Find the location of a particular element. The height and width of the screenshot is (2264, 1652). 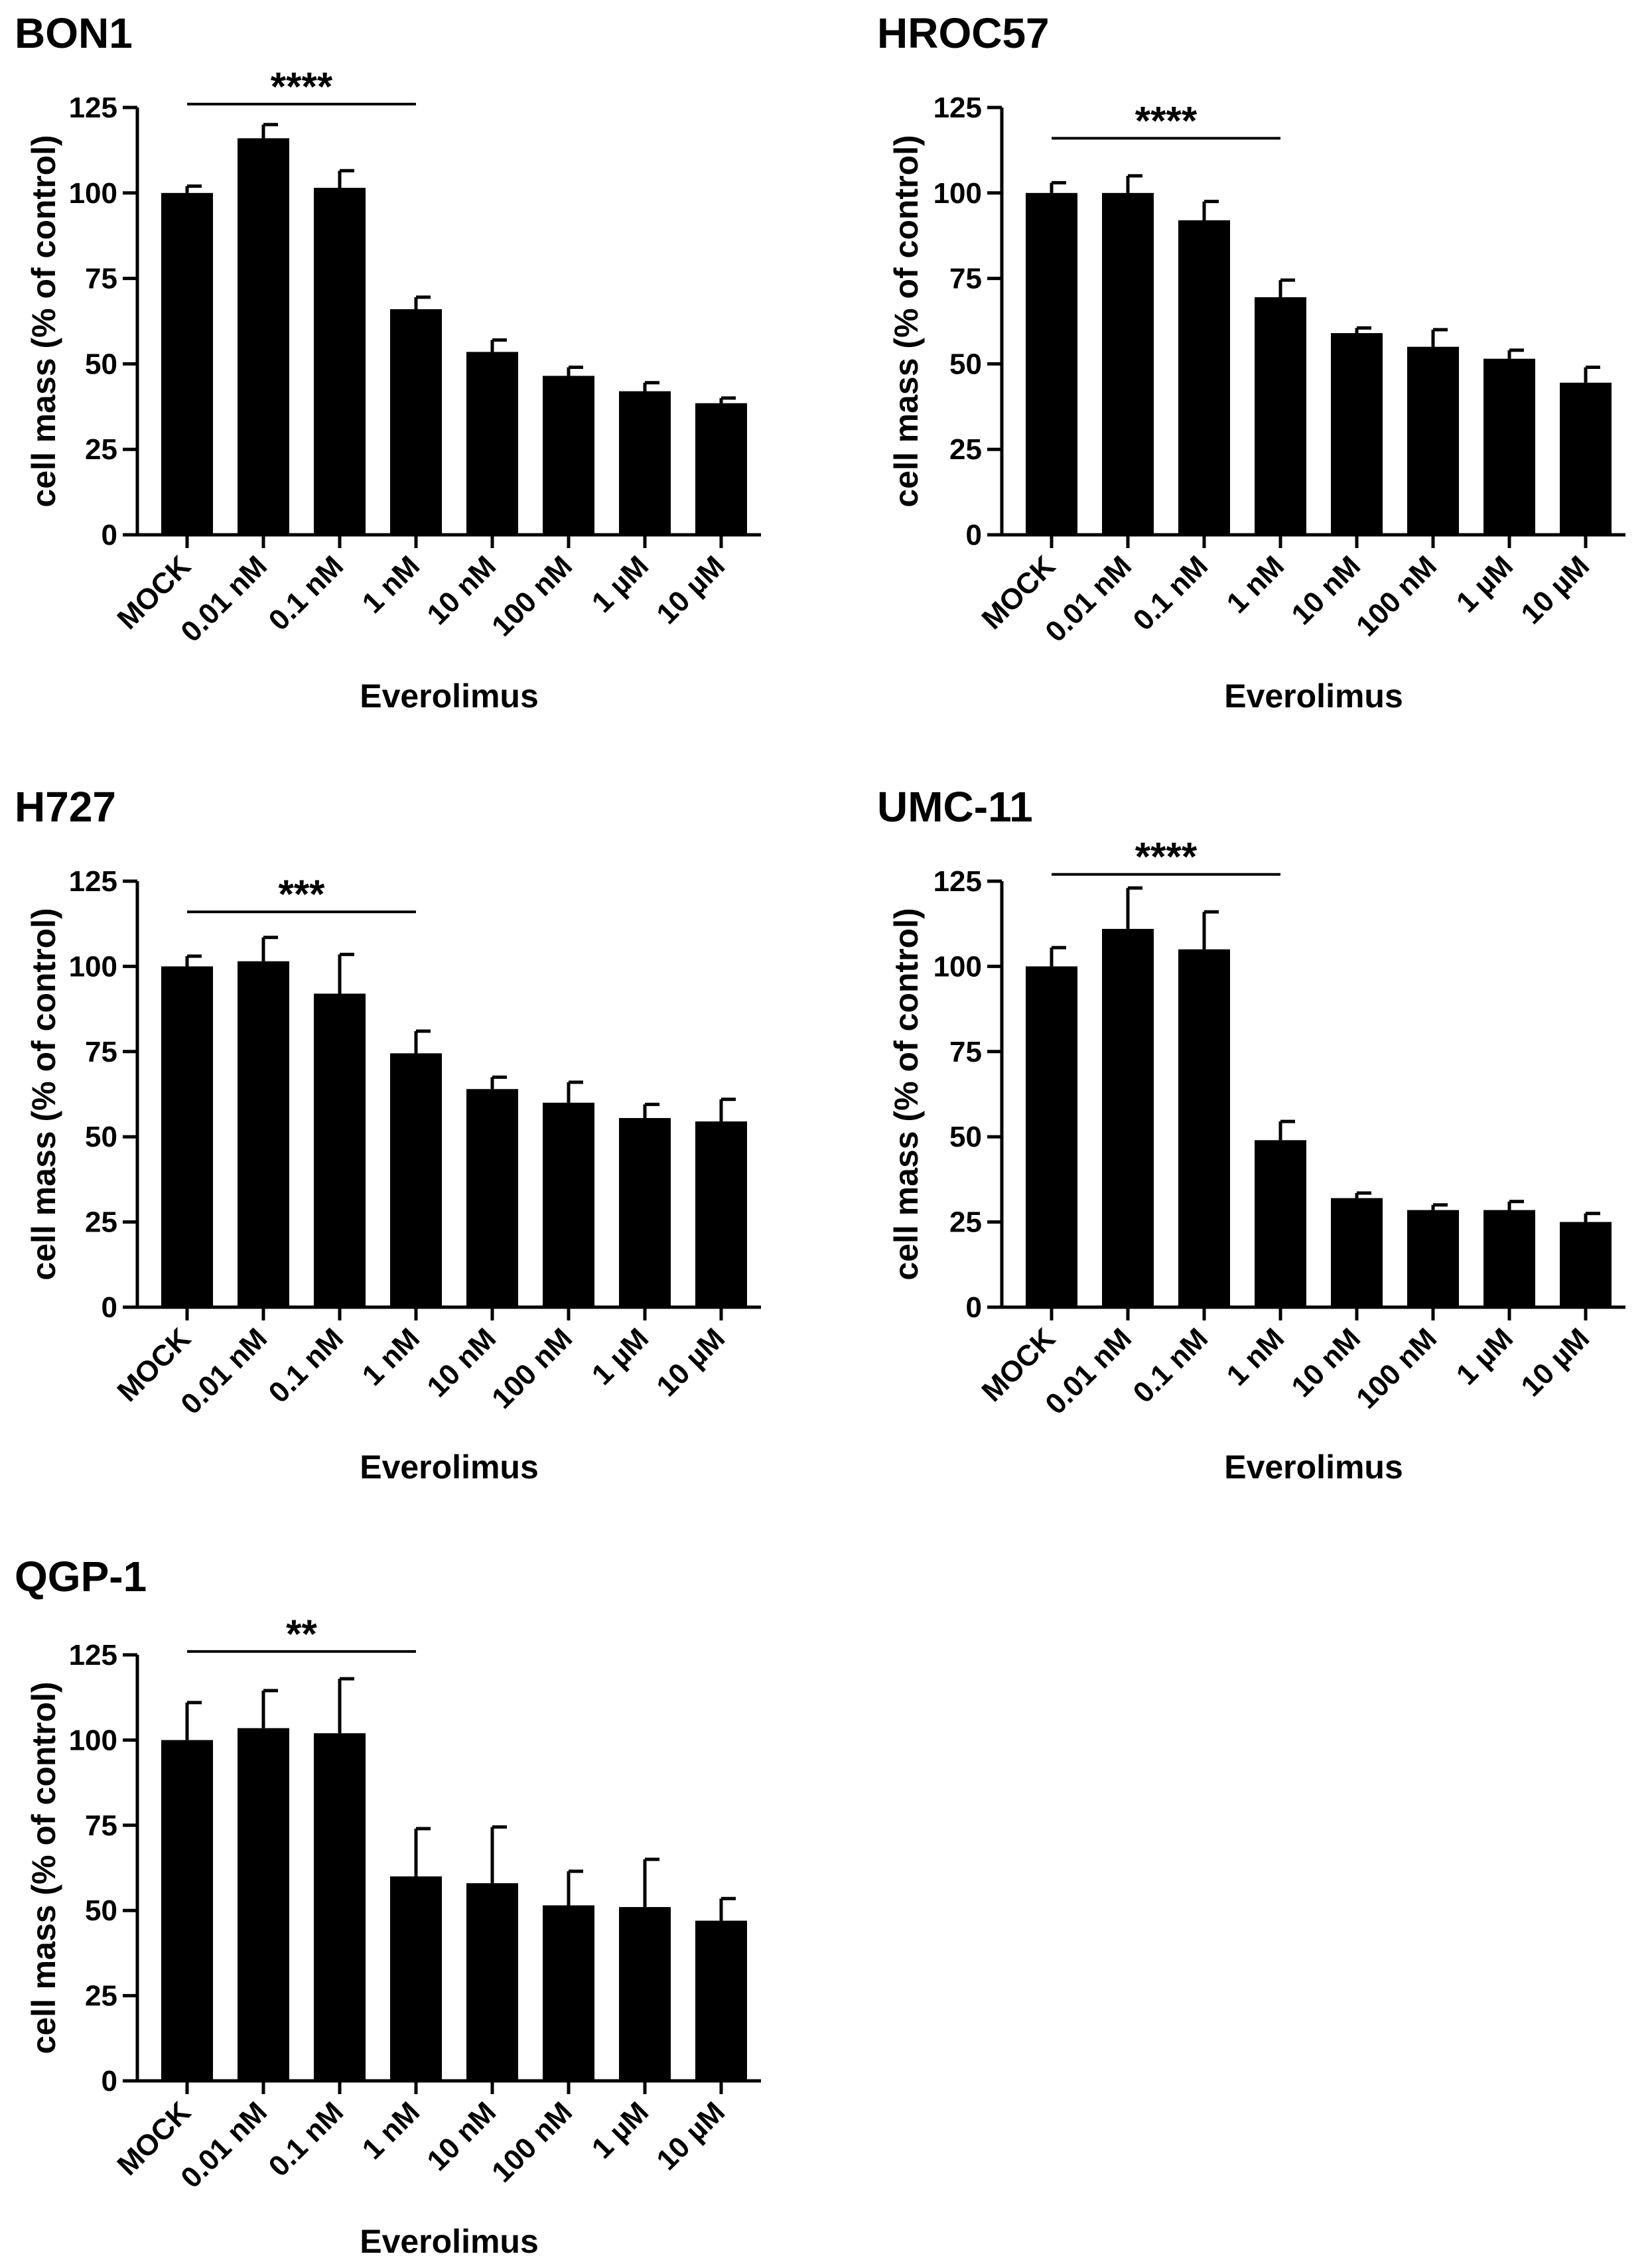

panel-title: BON1 is located at coordinates (74, 33).